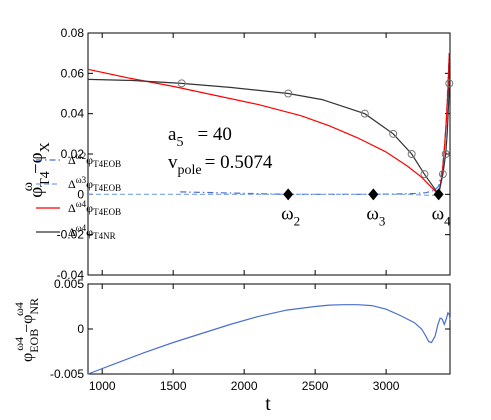  I want to click on omega-subscript: 2, so click(297, 220).